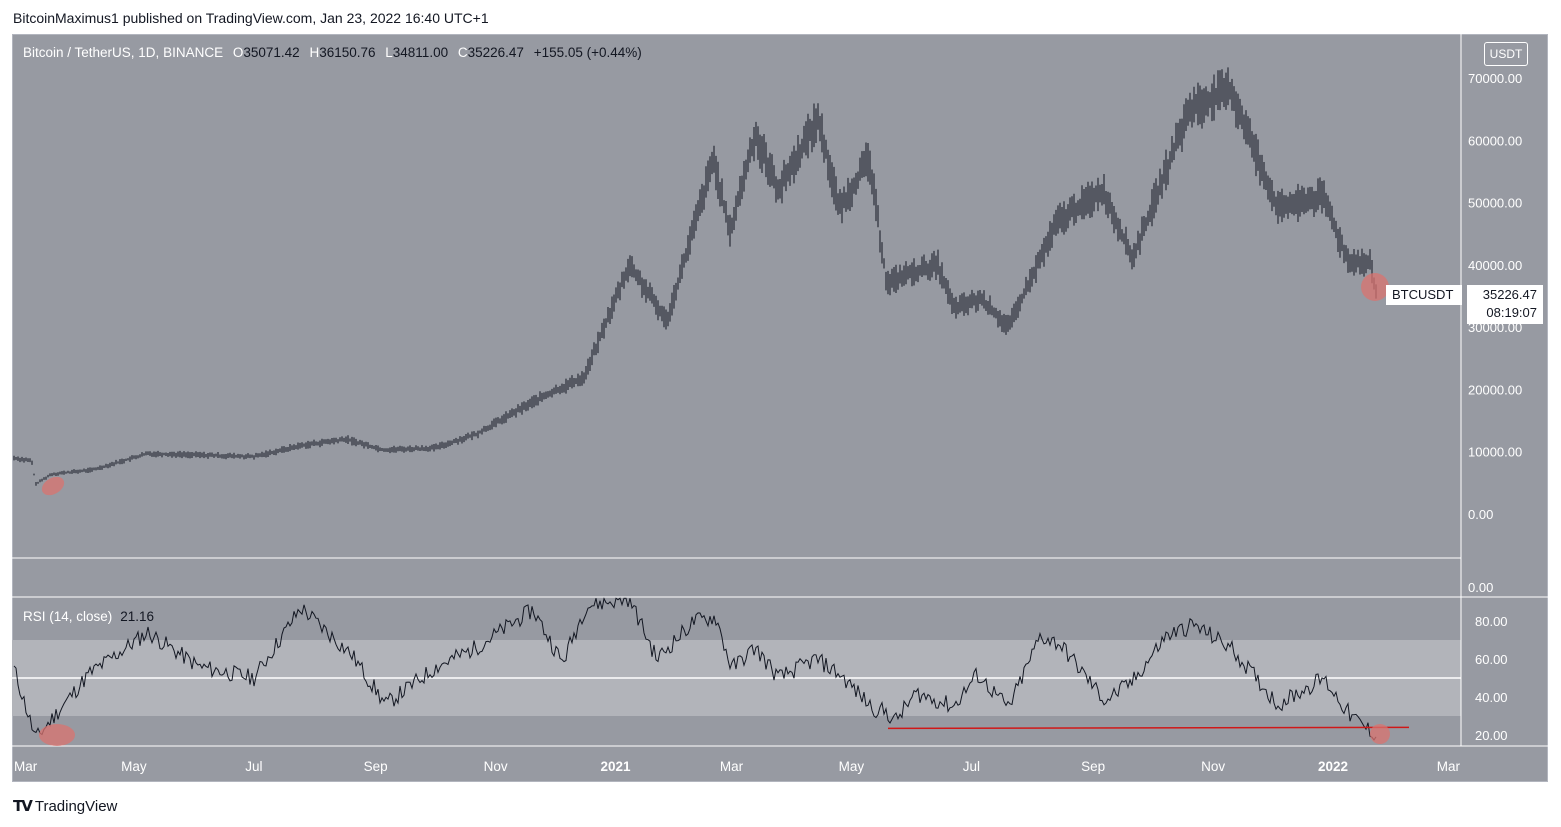  What do you see at coordinates (314, 52) in the screenshot?
I see `high-key: H` at bounding box center [314, 52].